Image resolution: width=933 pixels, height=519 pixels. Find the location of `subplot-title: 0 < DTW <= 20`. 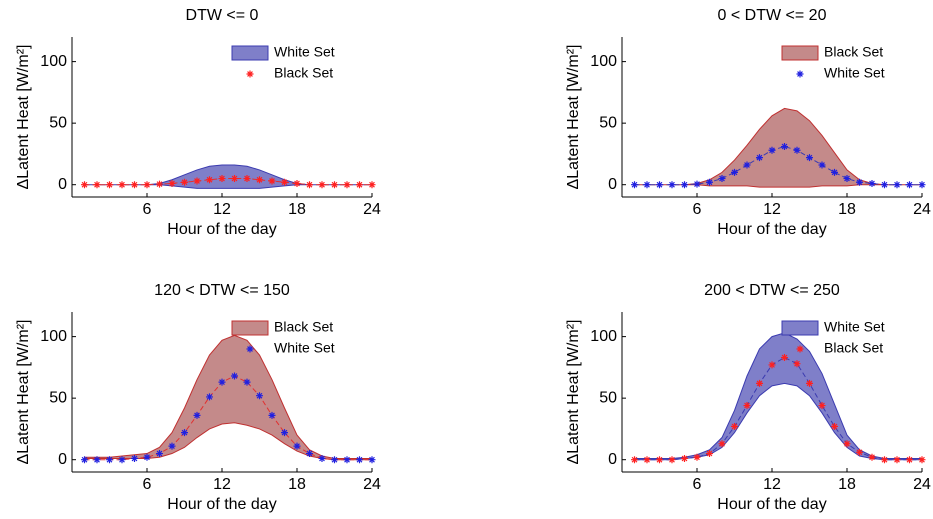

subplot-title: 0 < DTW <= 20 is located at coordinates (772, 15).